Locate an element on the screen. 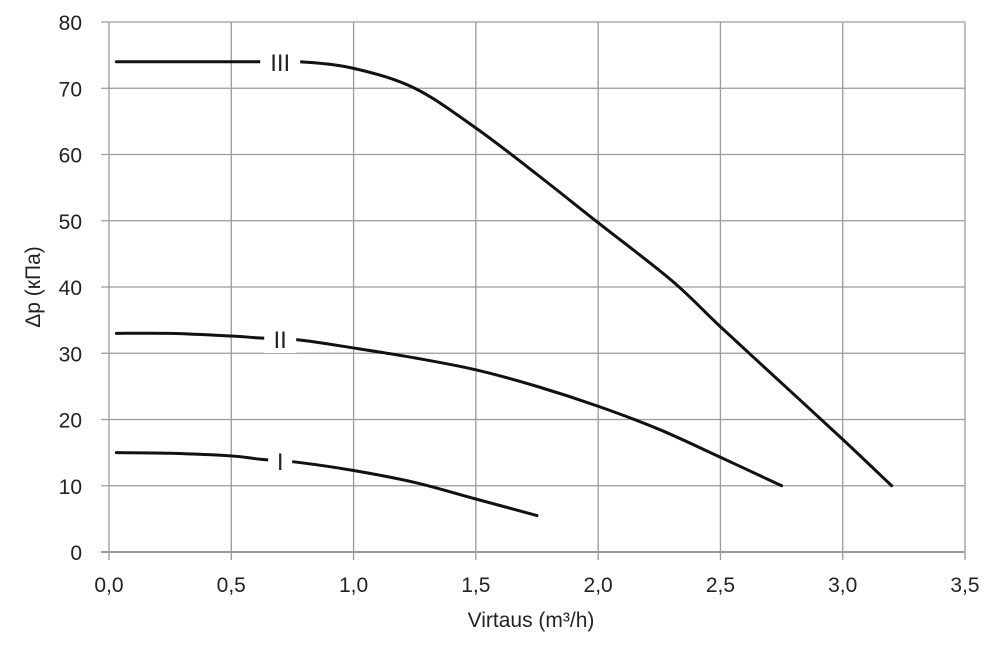 The width and height of the screenshot is (1000, 658). y-tick-label: 70 is located at coordinates (70, 89).